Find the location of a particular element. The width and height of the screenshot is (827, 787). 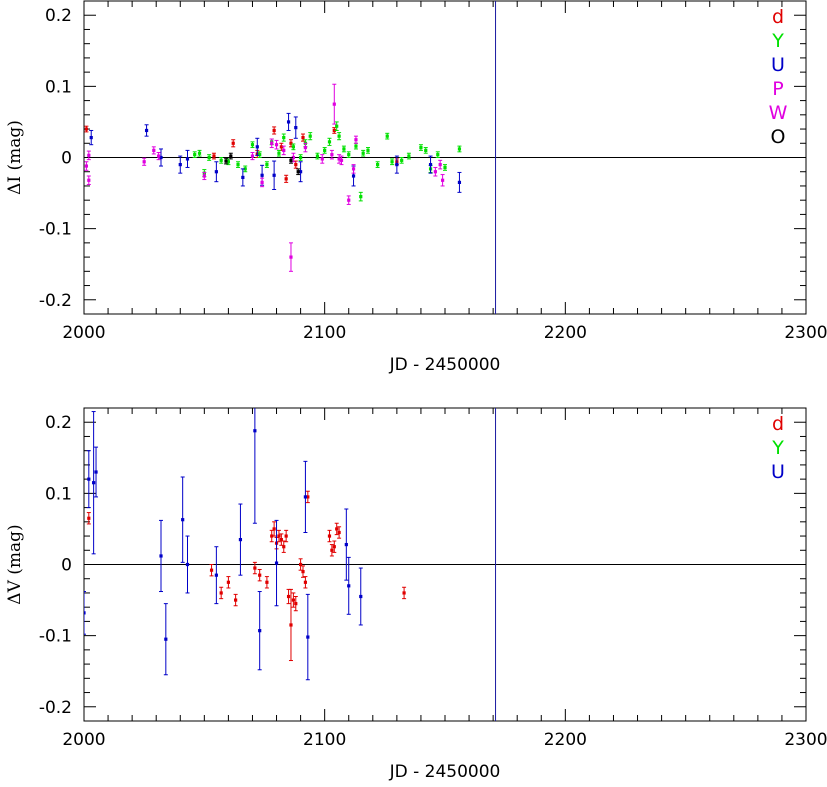

y-tick-label: -0.2 is located at coordinates (55, 708).